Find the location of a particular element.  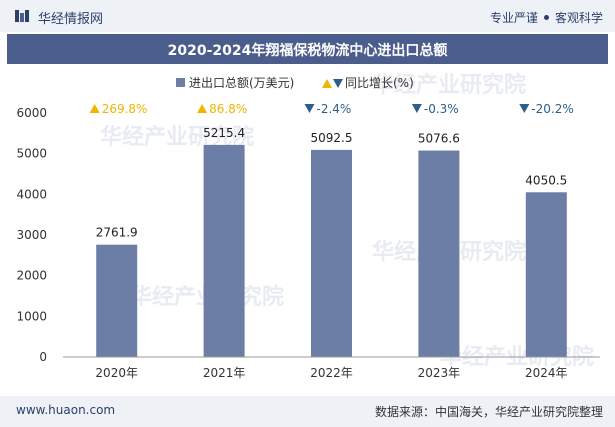

y-tick-label: 3000 is located at coordinates (31, 235).